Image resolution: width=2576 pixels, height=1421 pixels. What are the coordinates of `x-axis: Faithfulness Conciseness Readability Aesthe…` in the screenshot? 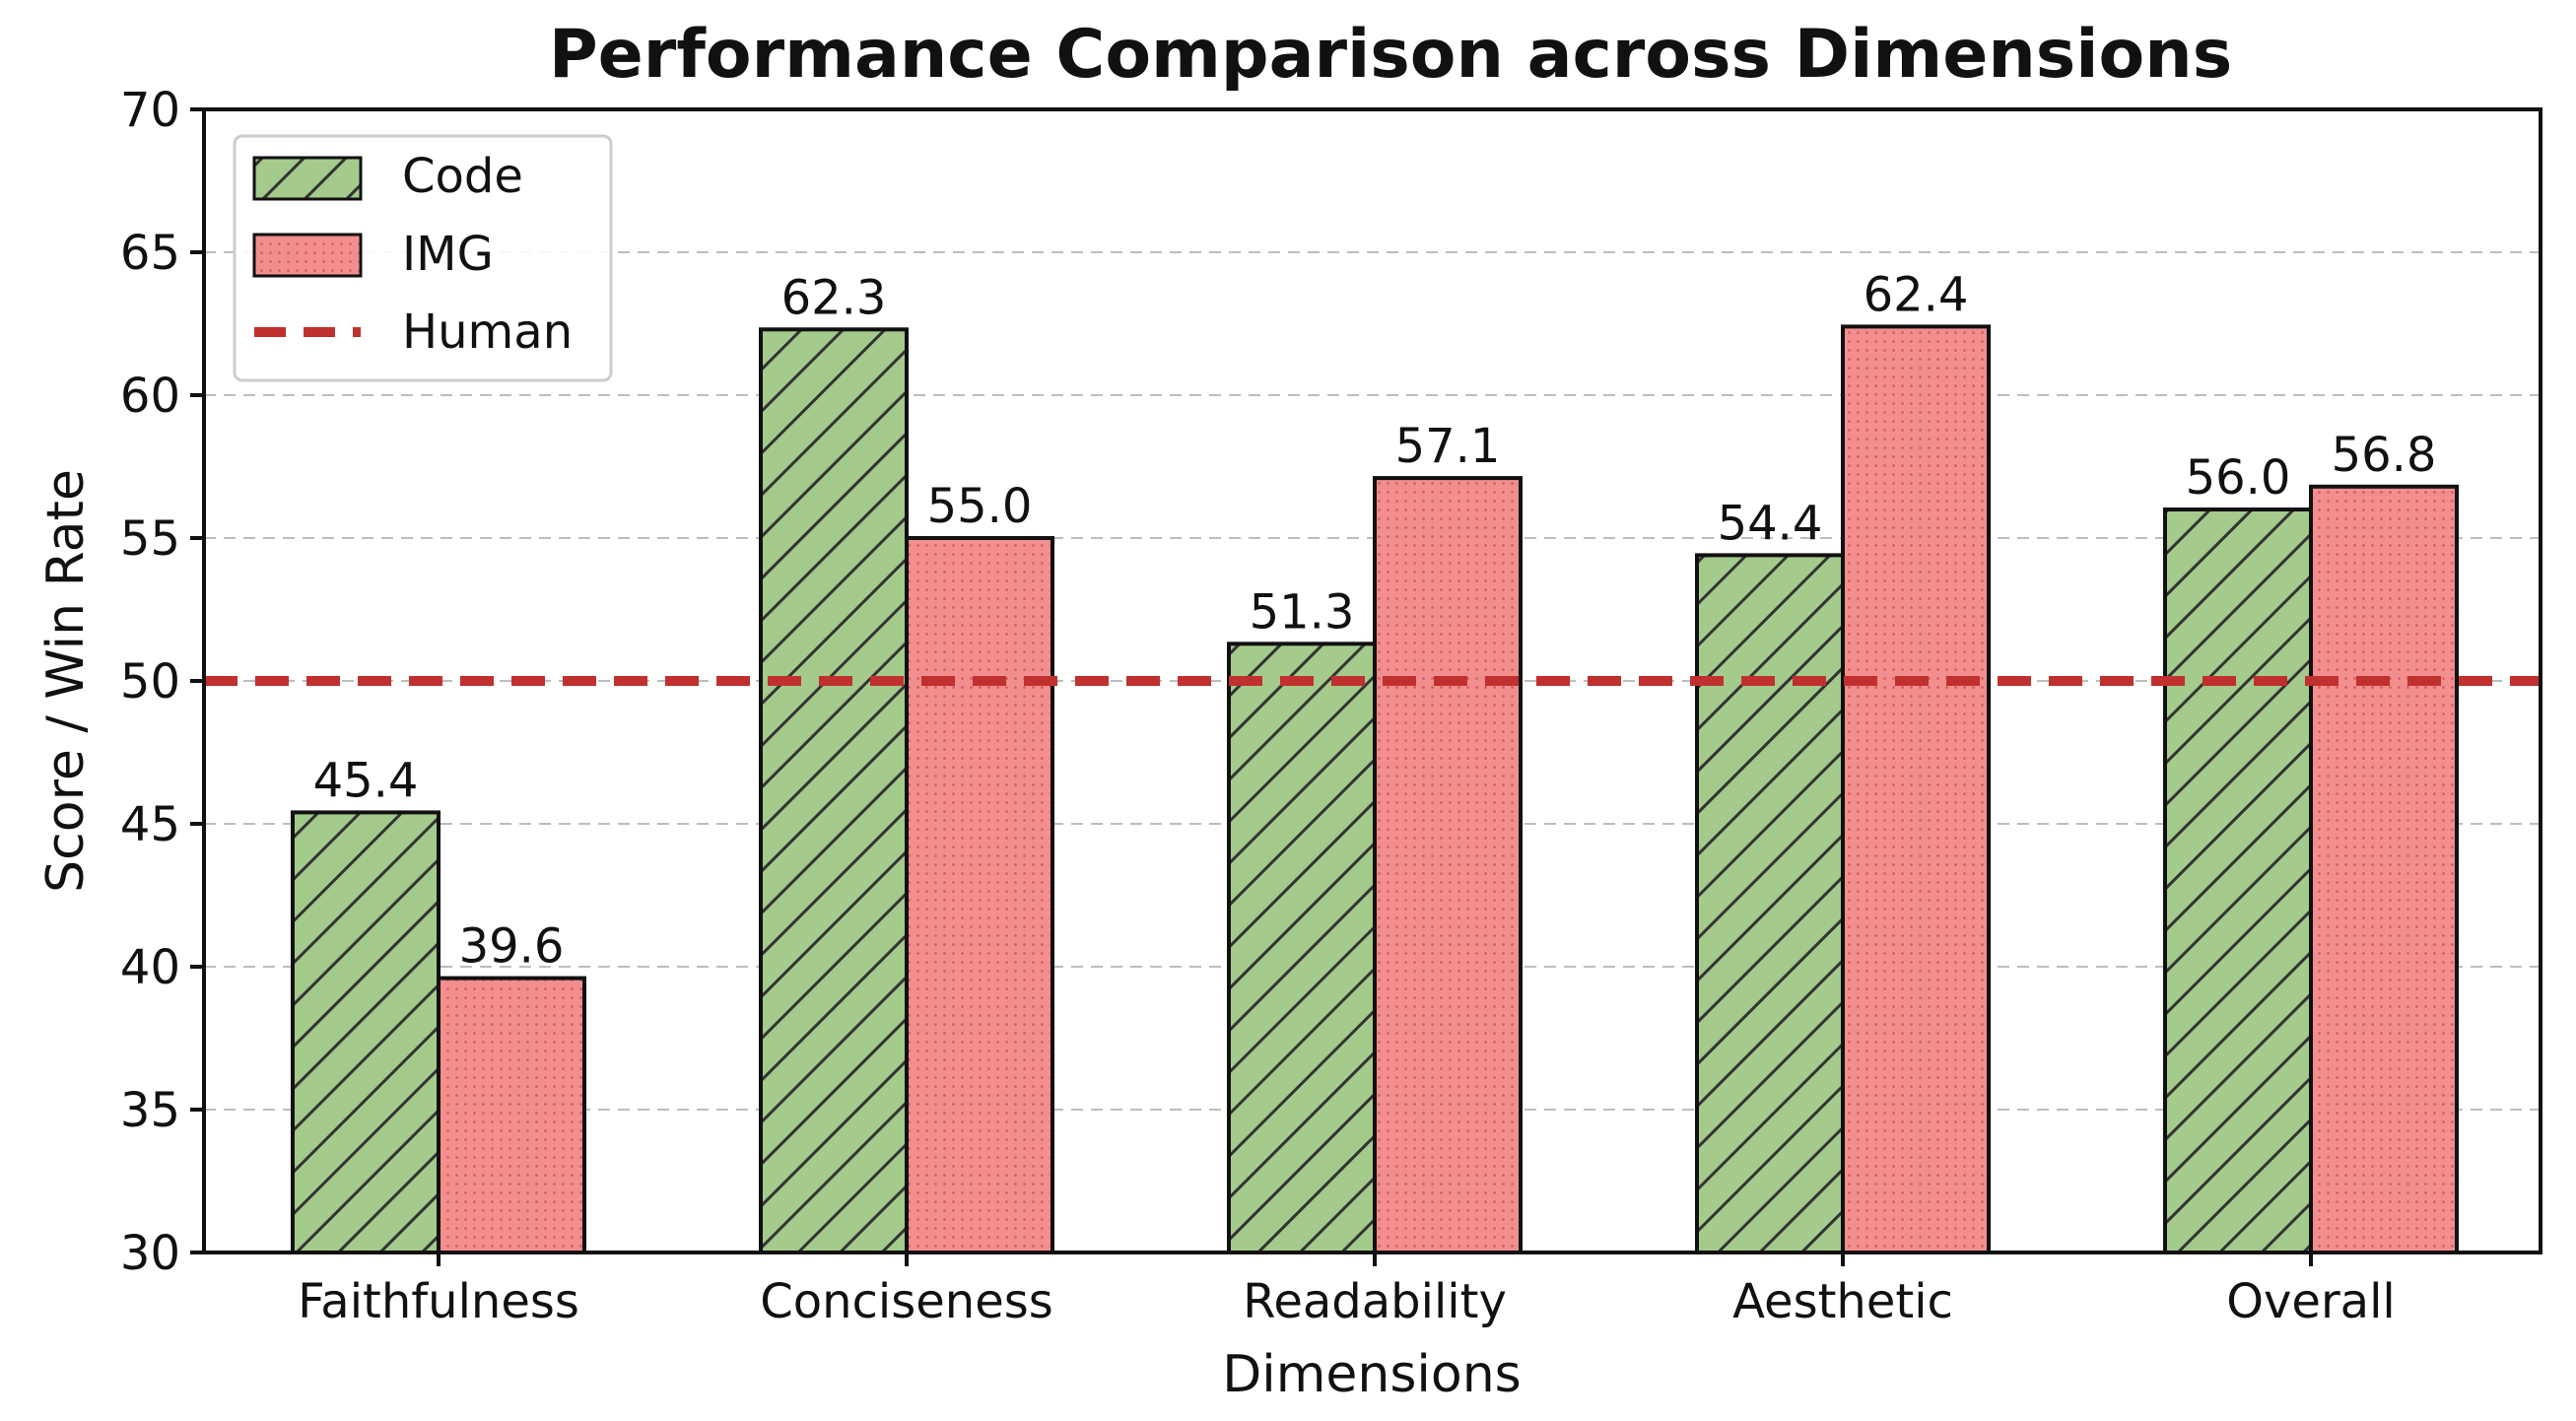 It's located at (1347, 1290).